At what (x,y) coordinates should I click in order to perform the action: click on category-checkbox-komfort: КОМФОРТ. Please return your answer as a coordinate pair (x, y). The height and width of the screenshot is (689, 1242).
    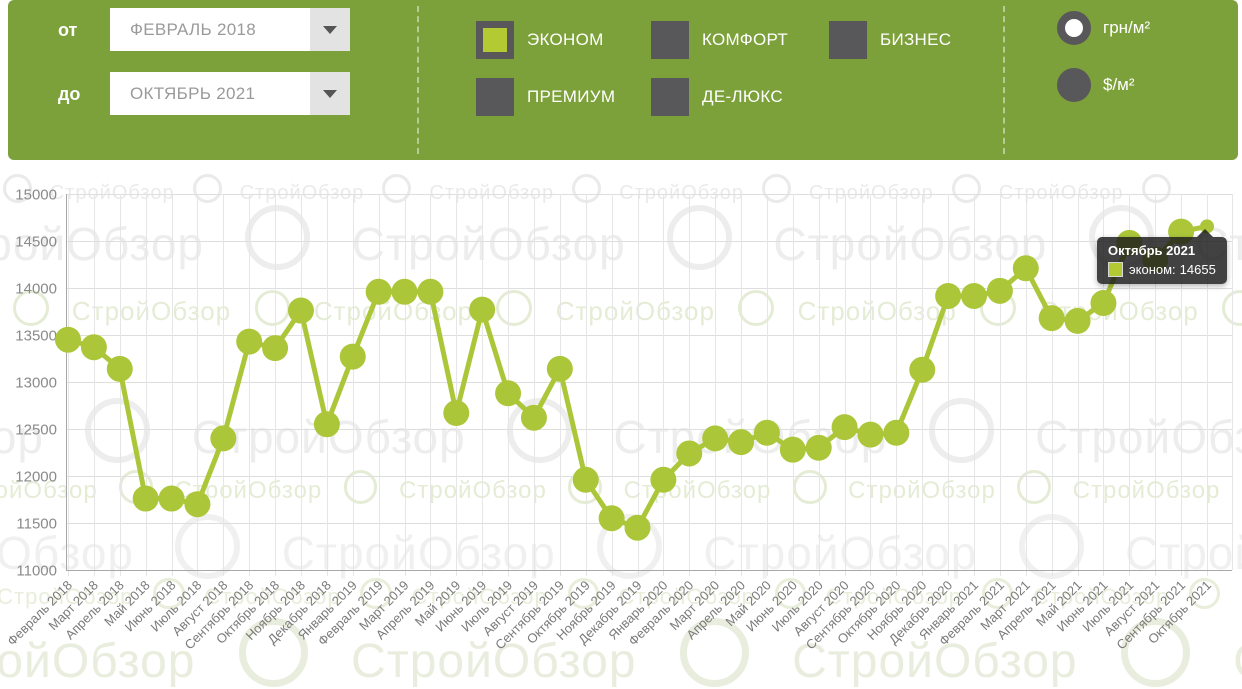
    Looking at the image, I should click on (719, 40).